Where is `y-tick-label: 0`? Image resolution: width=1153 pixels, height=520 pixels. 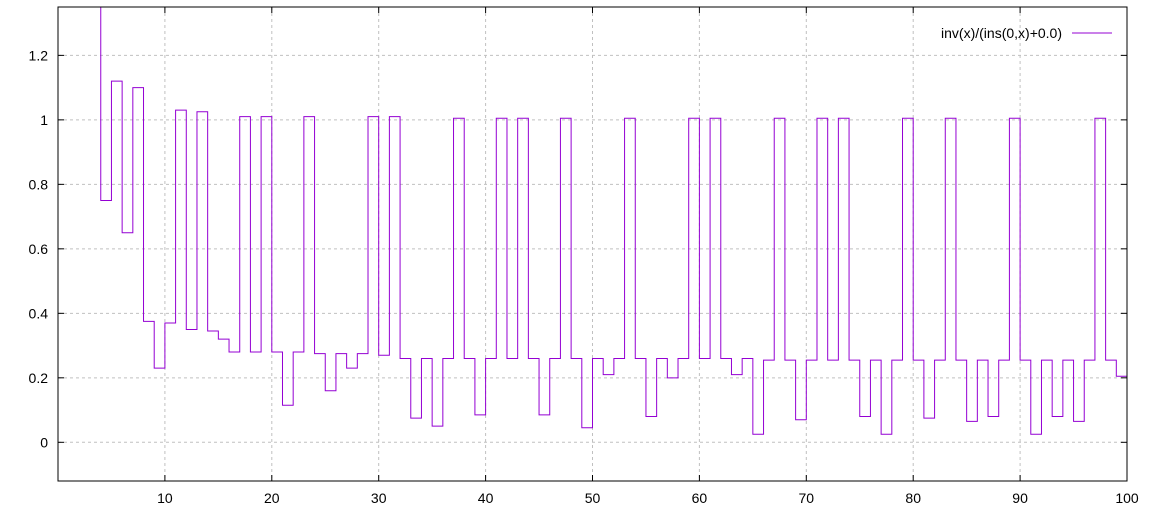
y-tick-label: 0 is located at coordinates (44, 442).